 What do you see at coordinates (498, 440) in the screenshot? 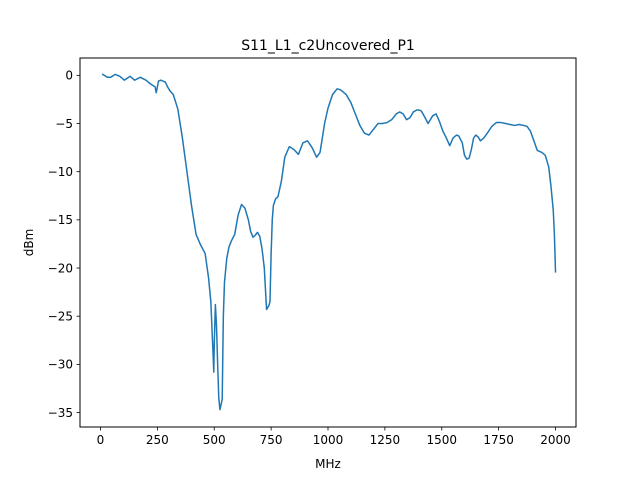
I see `x-tick-label: 1750` at bounding box center [498, 440].